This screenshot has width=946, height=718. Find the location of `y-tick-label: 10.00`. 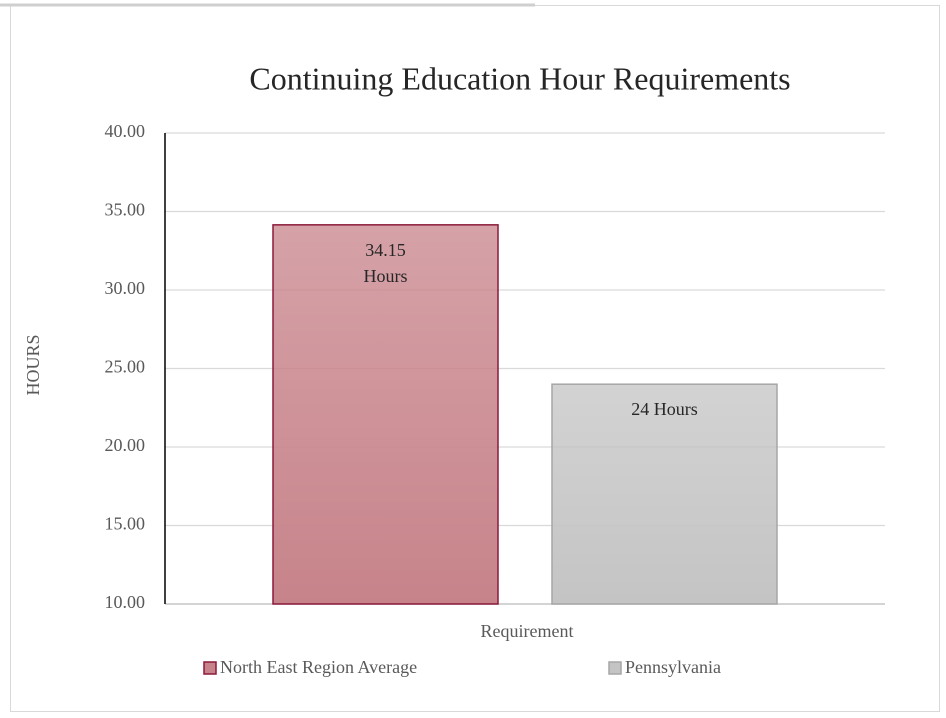

y-tick-label: 10.00 is located at coordinates (125, 602).